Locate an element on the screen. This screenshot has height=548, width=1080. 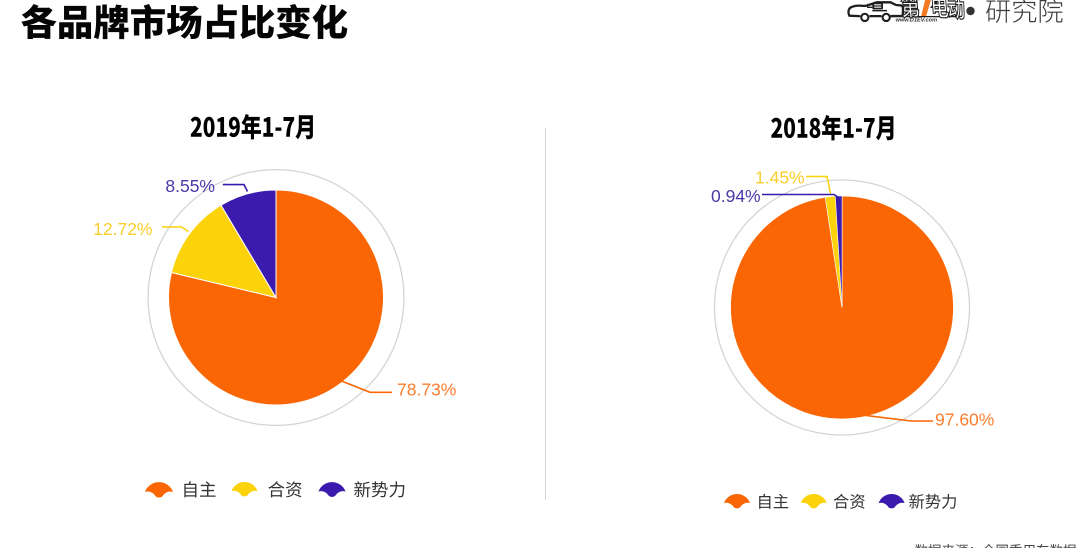
svg-text: 0.94% is located at coordinates (736, 196).